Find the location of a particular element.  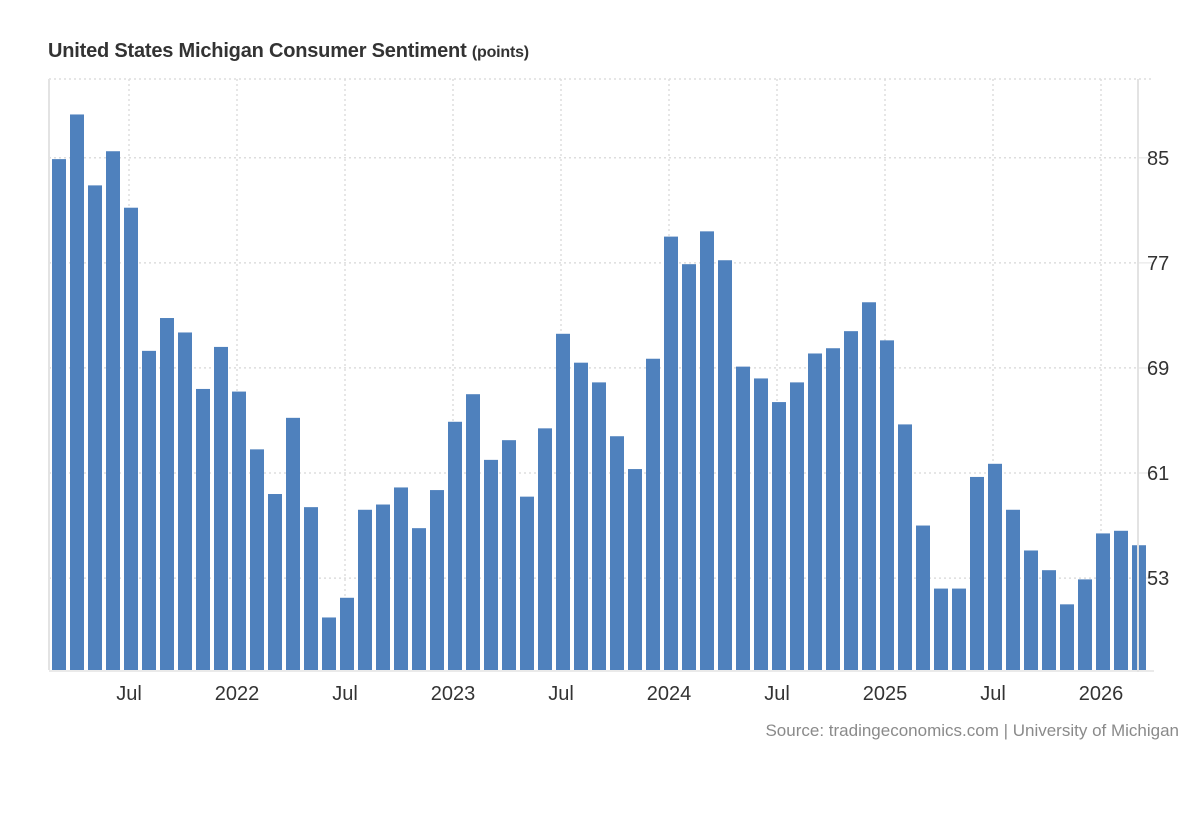

bar: 2023-12: 69.7 is located at coordinates (653, 514).